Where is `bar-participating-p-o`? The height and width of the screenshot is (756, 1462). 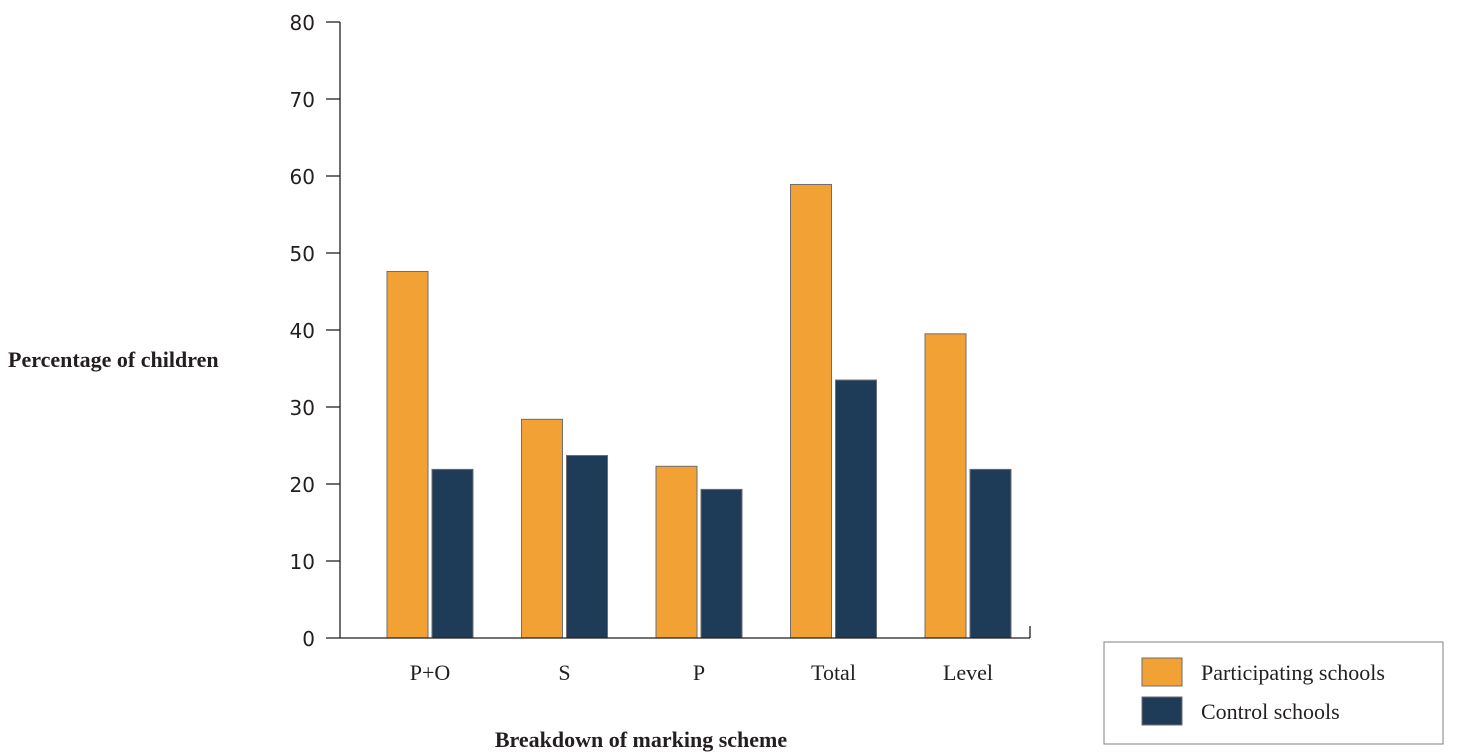
bar-participating-p-o is located at coordinates (407, 454).